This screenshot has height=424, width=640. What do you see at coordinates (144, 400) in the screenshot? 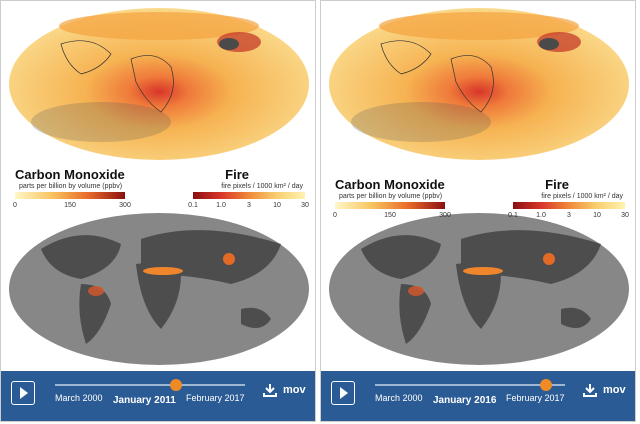
I see `current-date: January 2011` at bounding box center [144, 400].